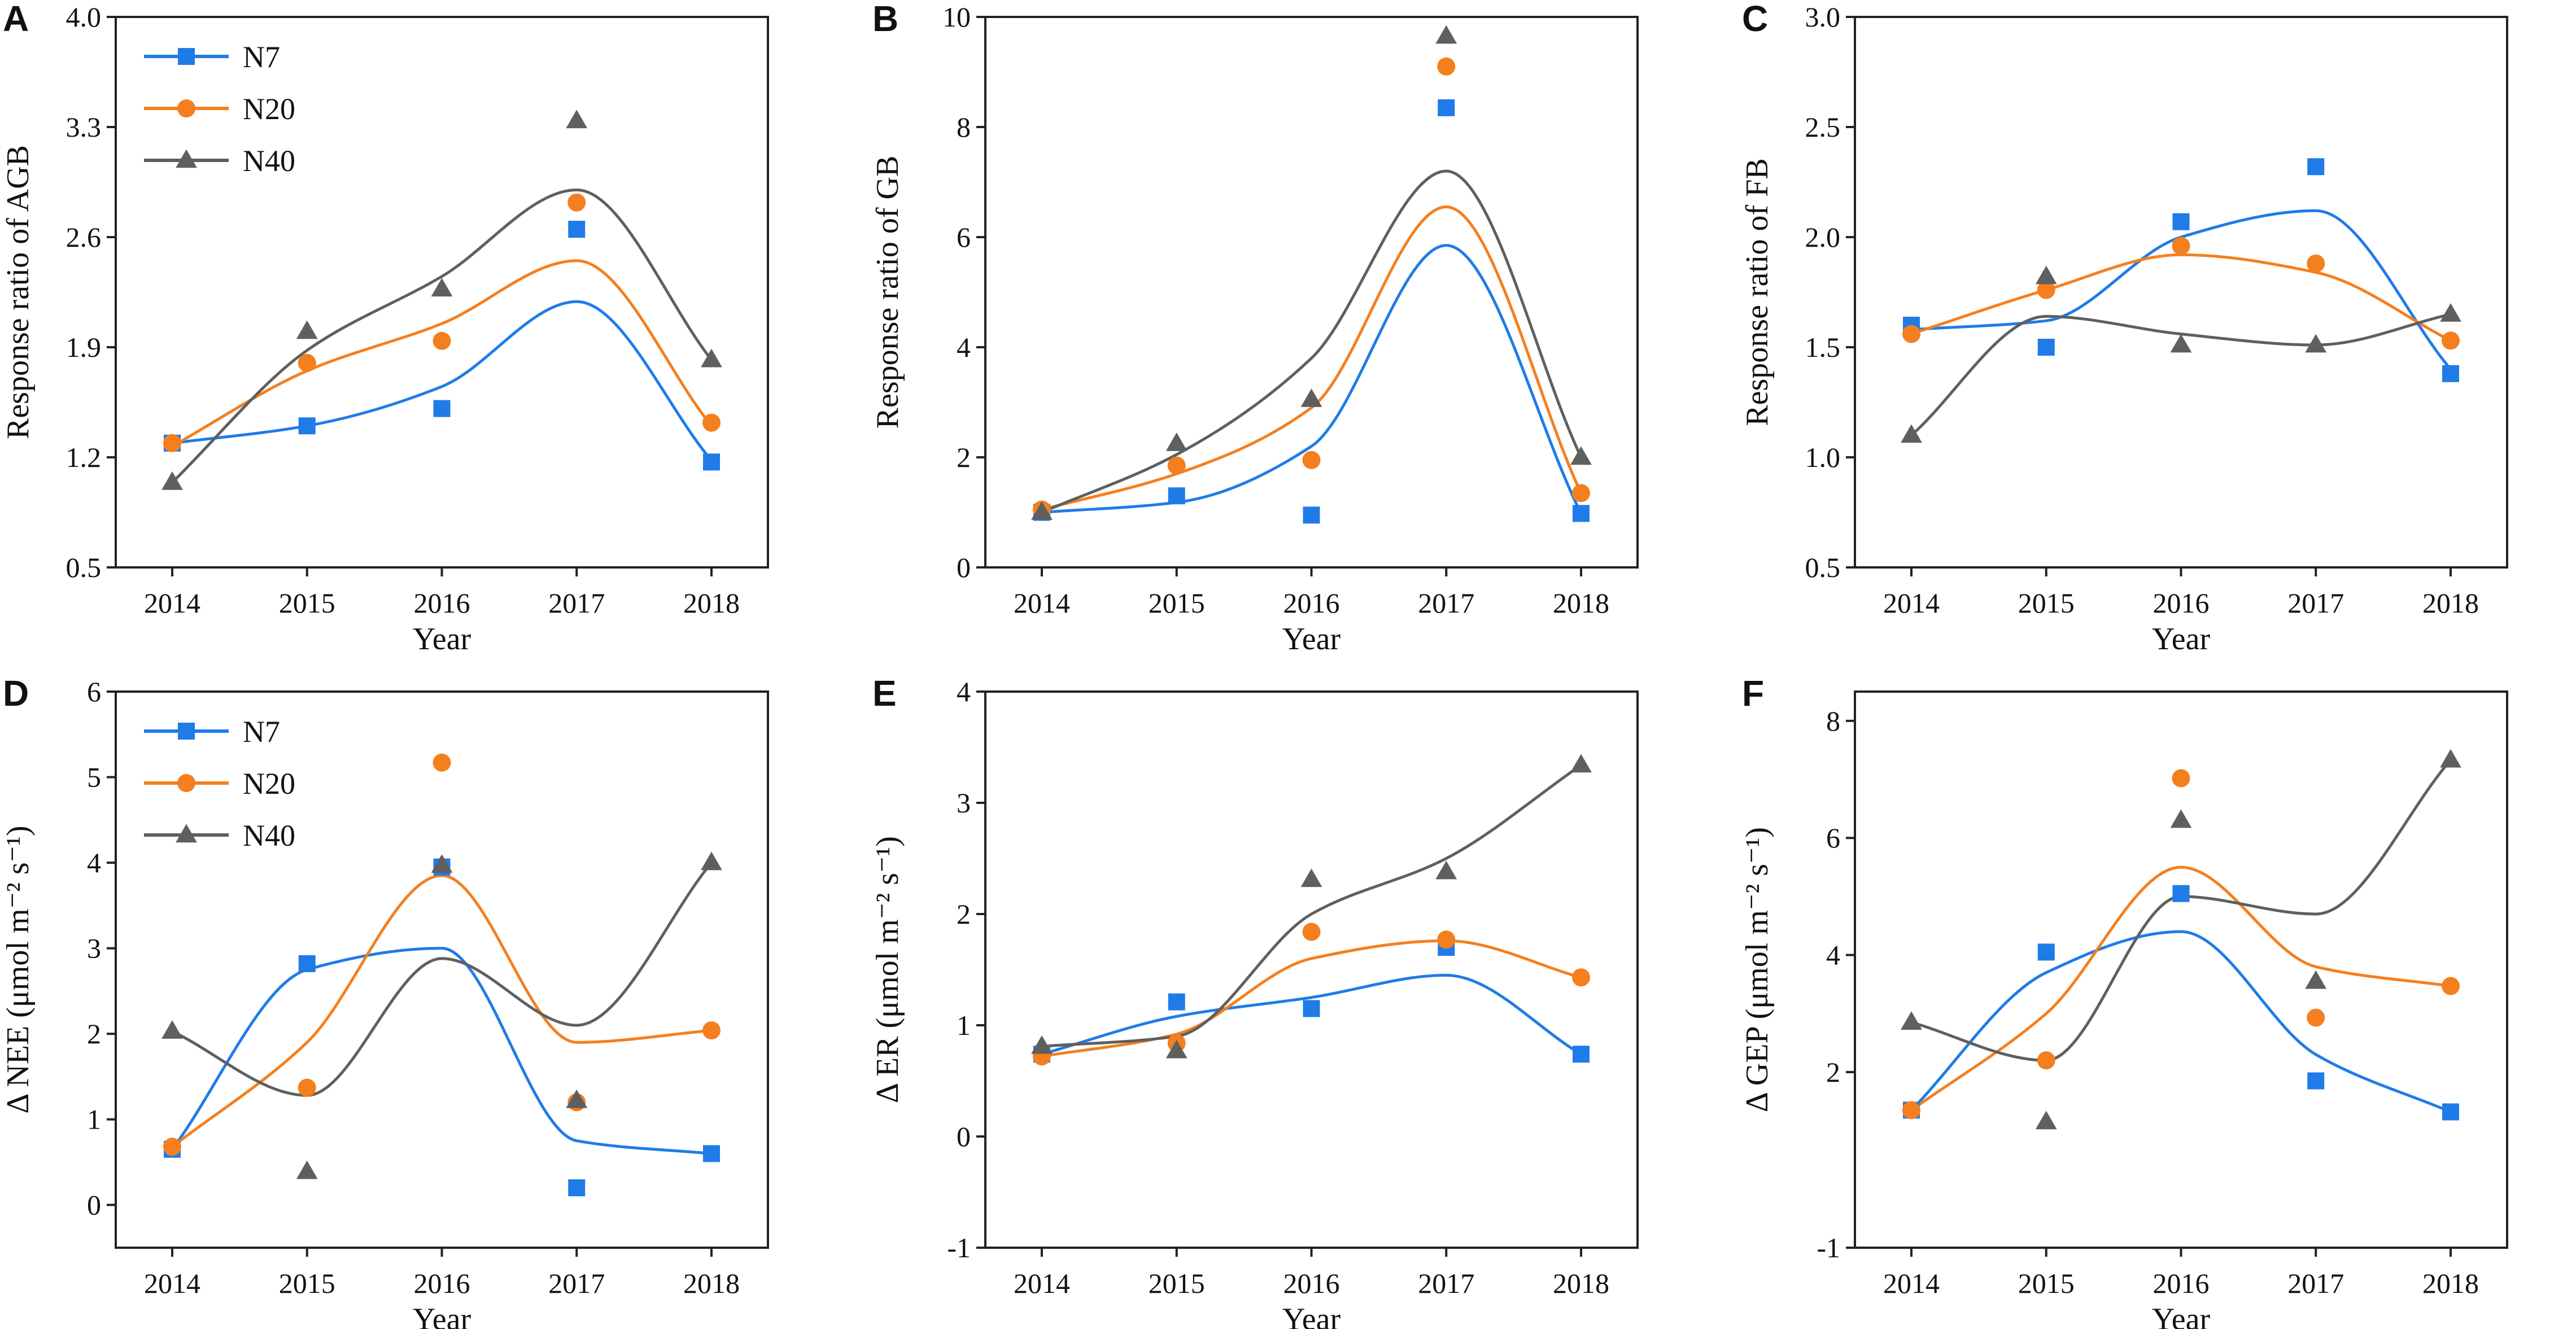 This screenshot has width=2576, height=1329. I want to click on y-tick-label: 1.0, so click(1823, 457).